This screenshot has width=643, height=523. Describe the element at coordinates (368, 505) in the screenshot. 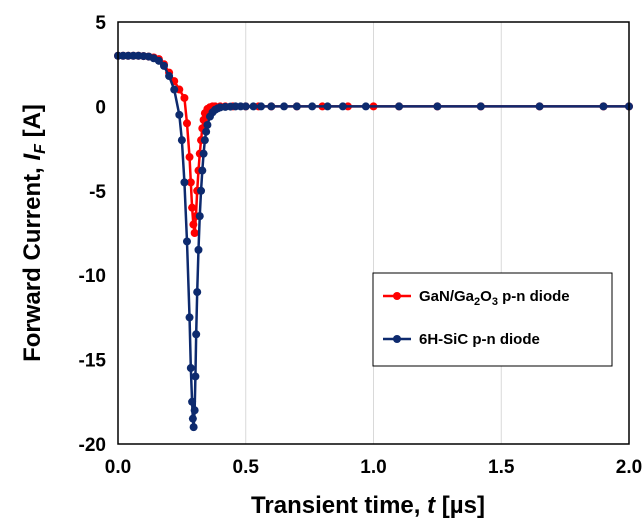

I see `x-axis-title: Transient time, t [µs]` at that location.